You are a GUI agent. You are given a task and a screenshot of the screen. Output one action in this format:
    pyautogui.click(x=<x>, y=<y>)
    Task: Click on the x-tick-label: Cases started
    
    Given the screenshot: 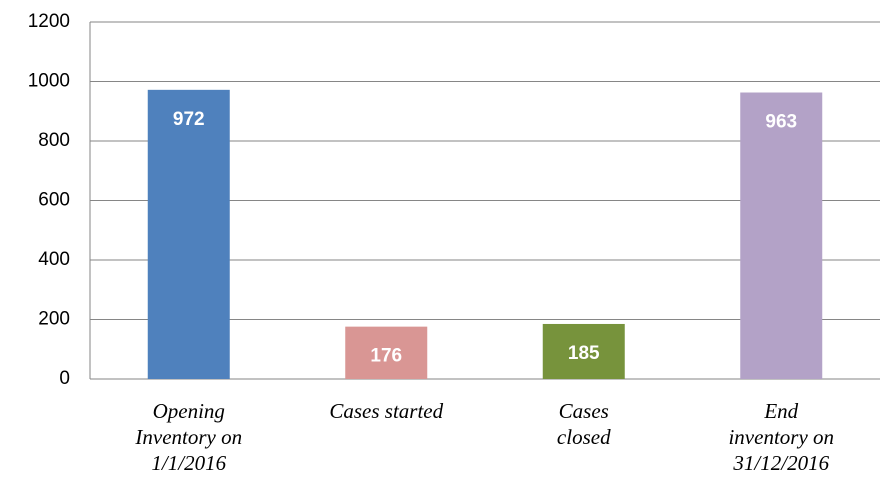 What is the action you would take?
    pyautogui.click(x=386, y=411)
    